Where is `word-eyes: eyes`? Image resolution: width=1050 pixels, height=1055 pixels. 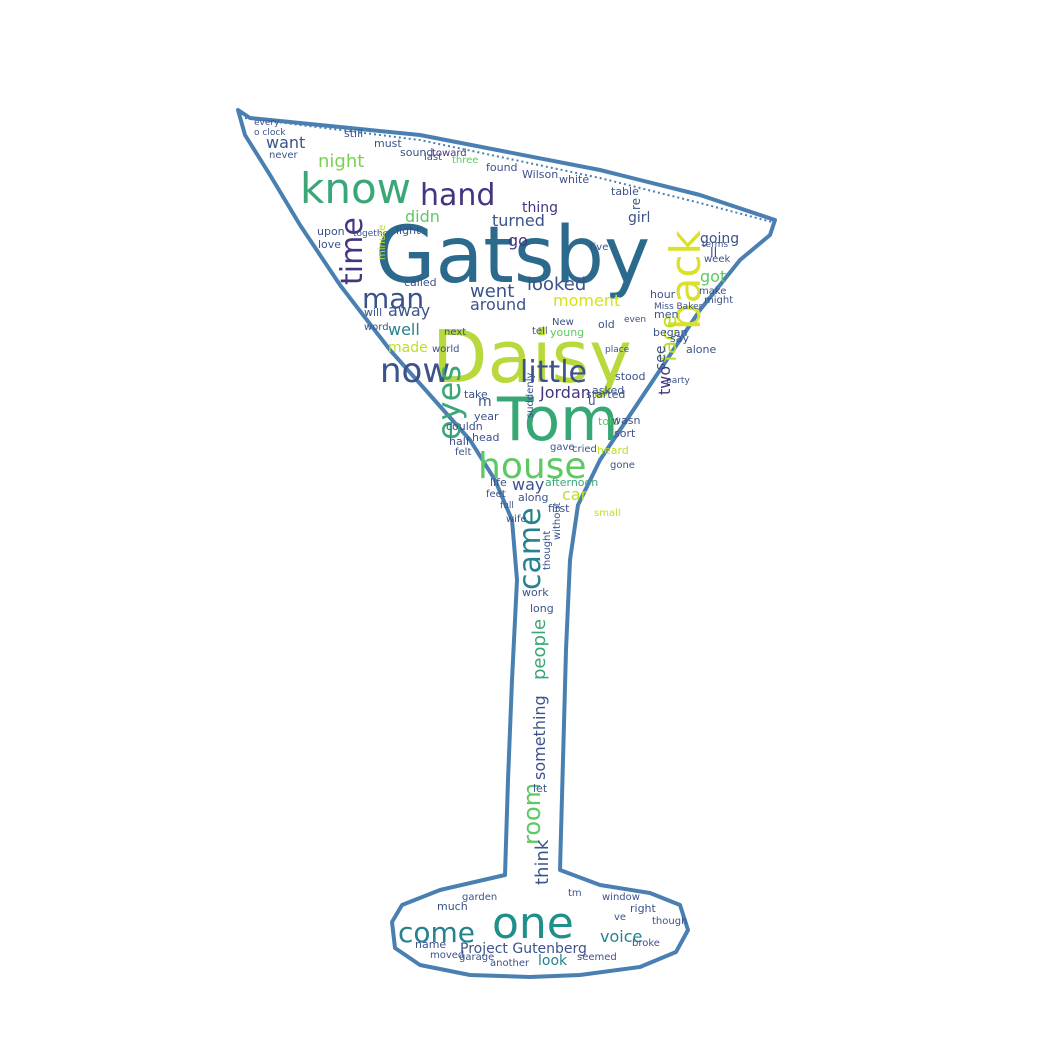 word-eyes: eyes is located at coordinates (449, 402).